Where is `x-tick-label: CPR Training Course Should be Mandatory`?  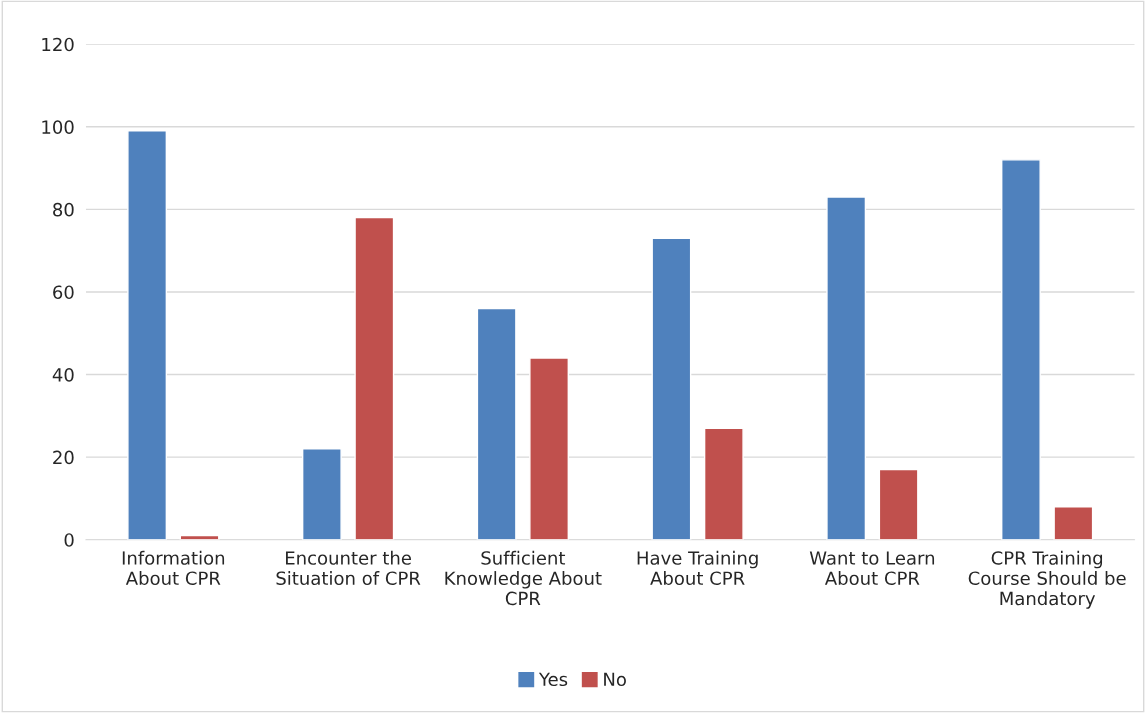
x-tick-label: CPR Training Course Should be Mandatory is located at coordinates (1047, 579).